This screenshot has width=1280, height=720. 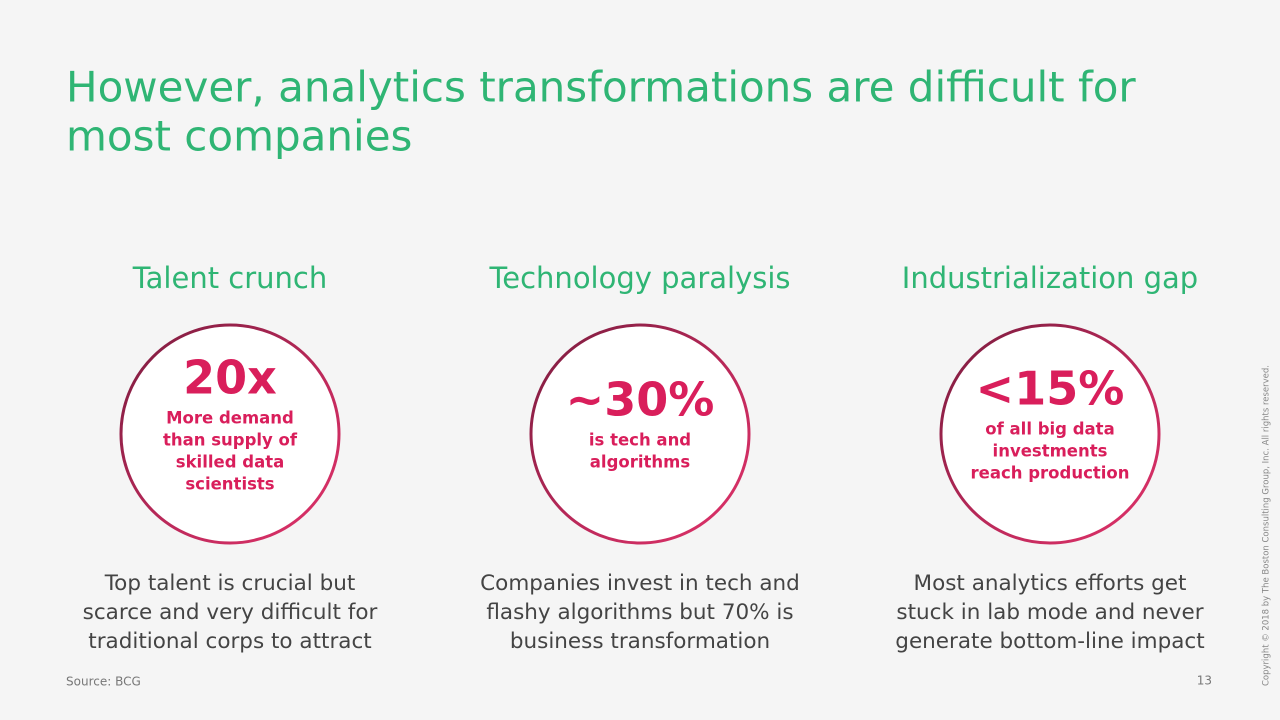 I want to click on page-number: 13, so click(x=1204, y=681).